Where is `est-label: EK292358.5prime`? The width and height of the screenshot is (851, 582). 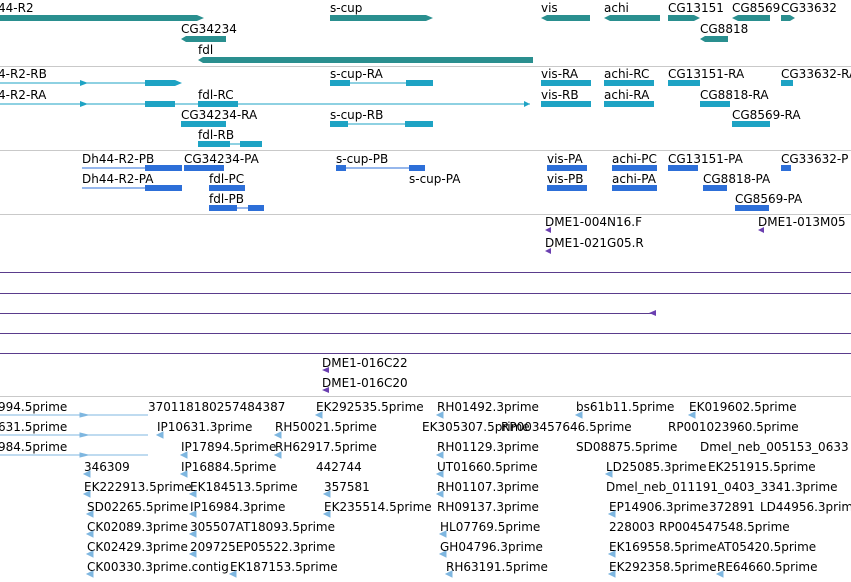 est-label: EK292358.5prime is located at coordinates (663, 567).